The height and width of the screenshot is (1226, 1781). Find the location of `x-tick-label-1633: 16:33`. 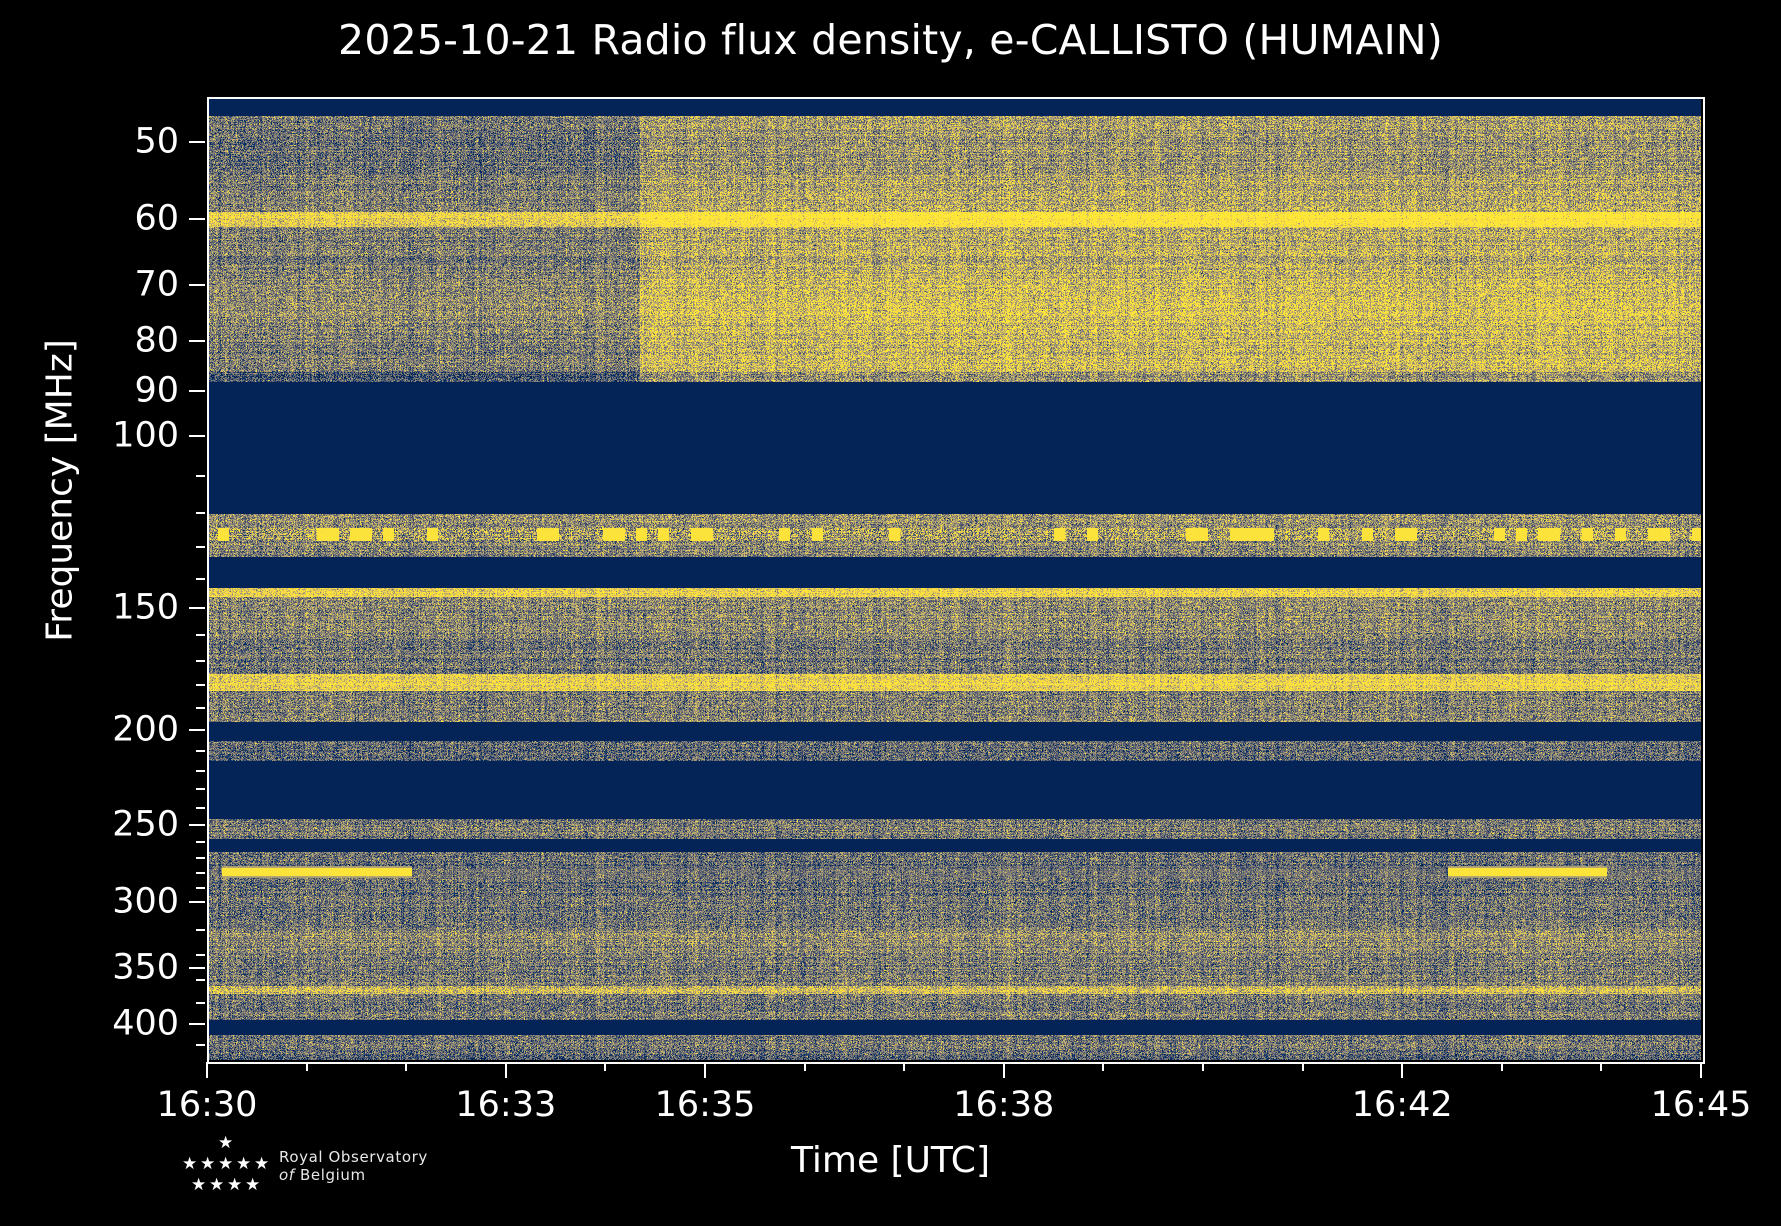

x-tick-label-1633: 16:33 is located at coordinates (506, 1105).